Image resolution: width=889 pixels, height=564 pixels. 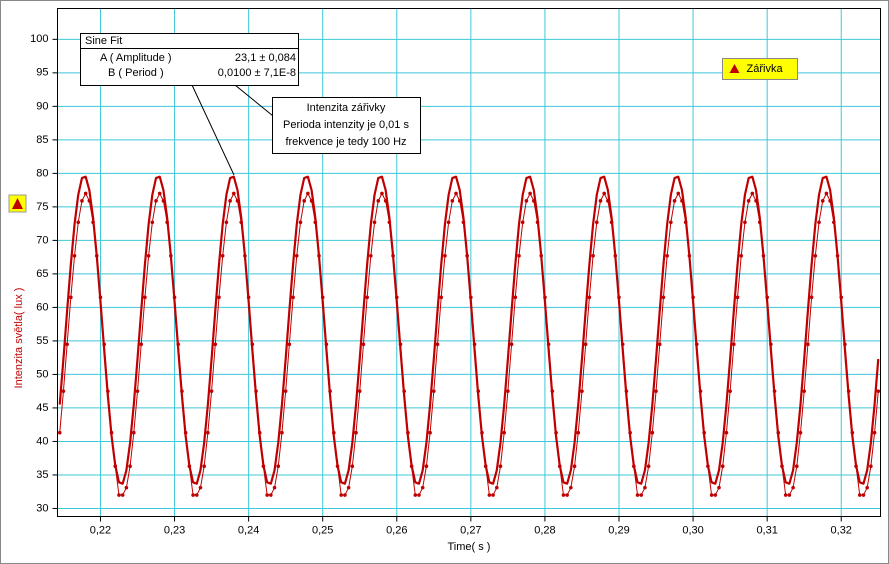 What do you see at coordinates (692, 530) in the screenshot?
I see `x-tick-label: 0,30` at bounding box center [692, 530].